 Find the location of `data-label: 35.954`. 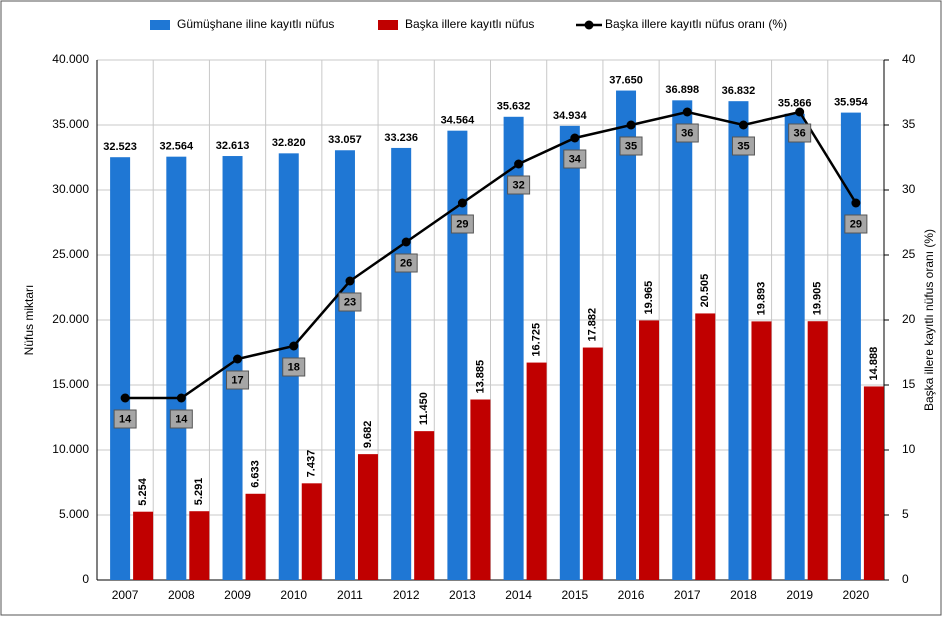

data-label: 35.954 is located at coordinates (851, 103).